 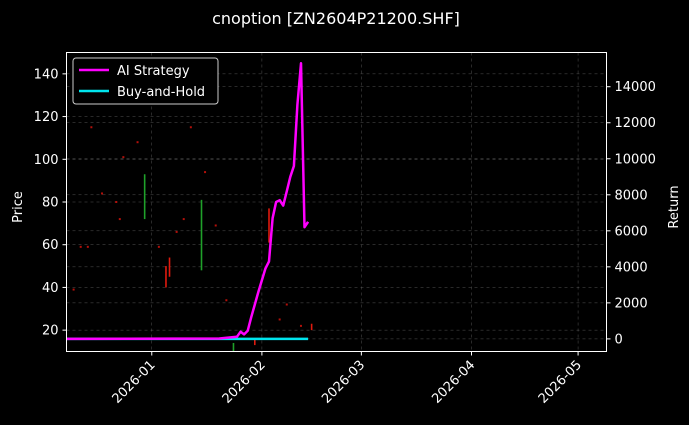 What do you see at coordinates (635, 87) in the screenshot?
I see `y2-tick-label: 14000` at bounding box center [635, 87].